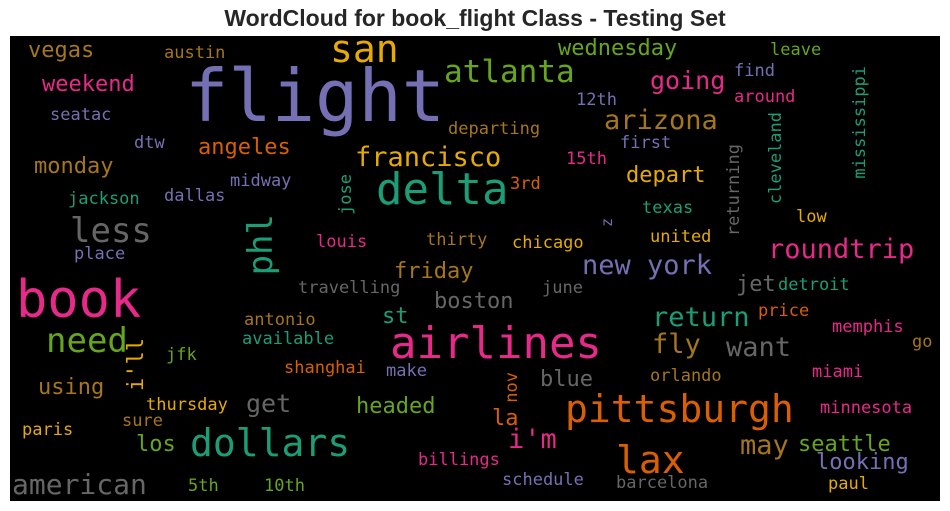 The width and height of the screenshot is (950, 511). I want to click on word-barcelona: barcelona, so click(662, 483).